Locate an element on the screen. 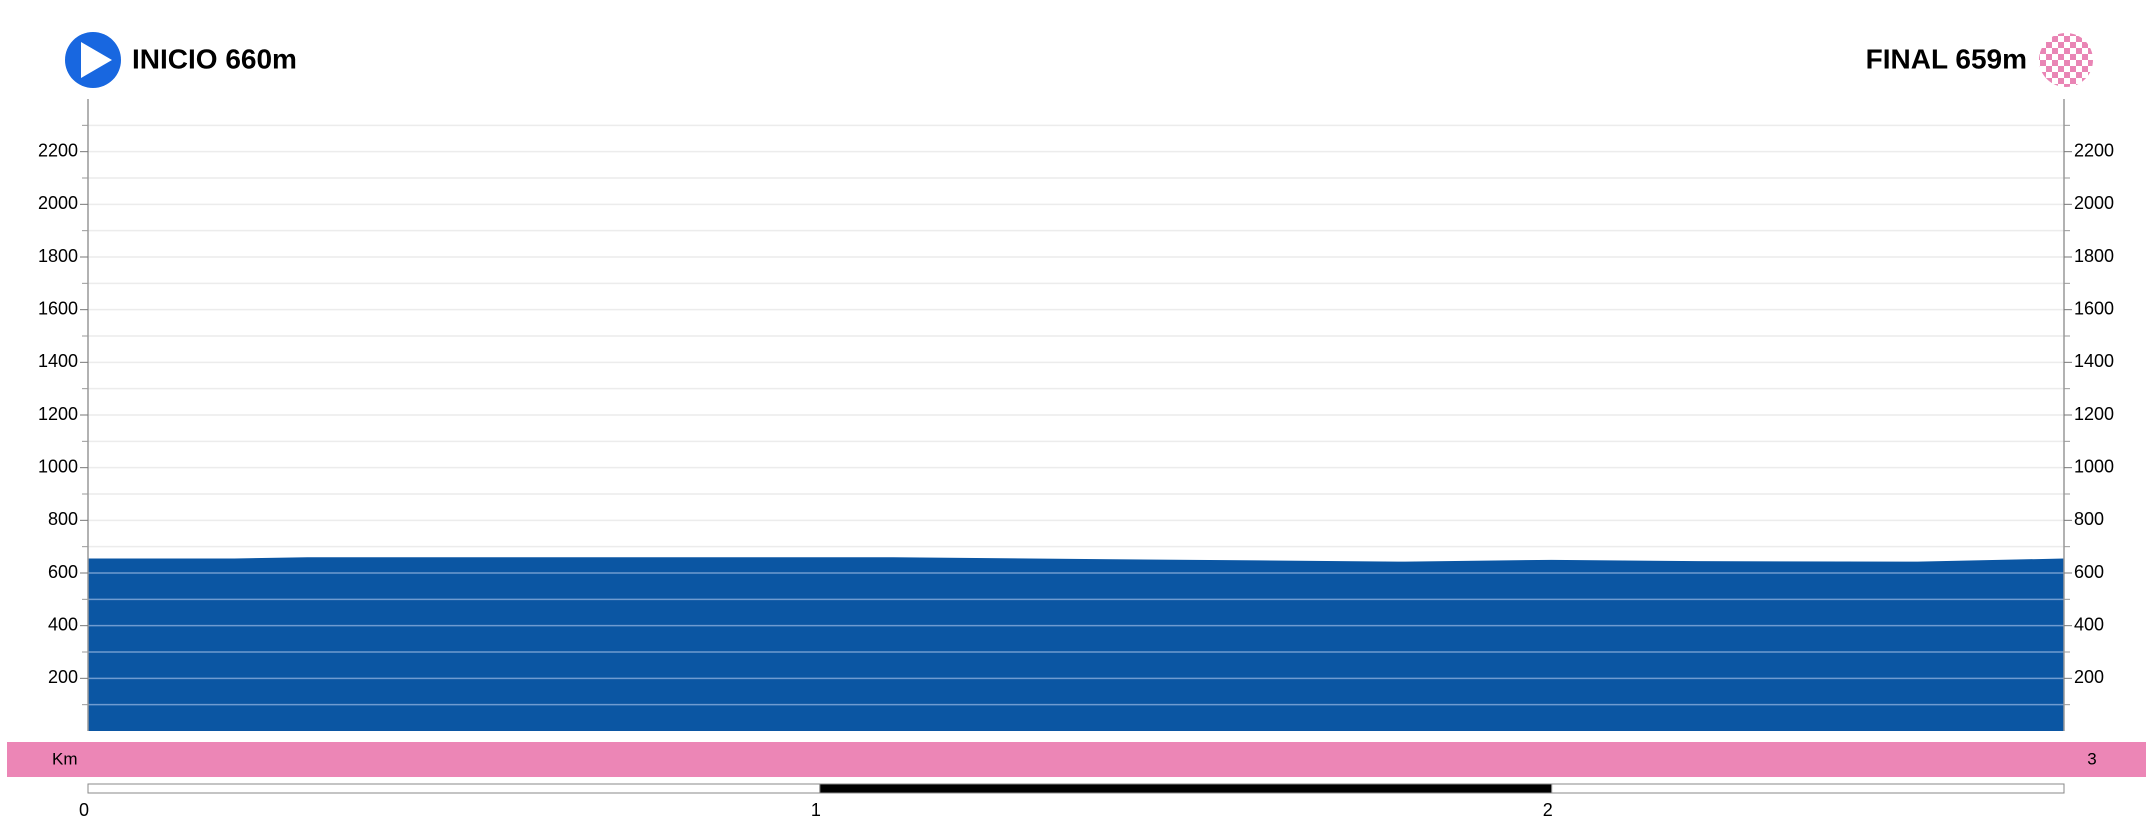  x-tick-label: 2 is located at coordinates (1548, 810).